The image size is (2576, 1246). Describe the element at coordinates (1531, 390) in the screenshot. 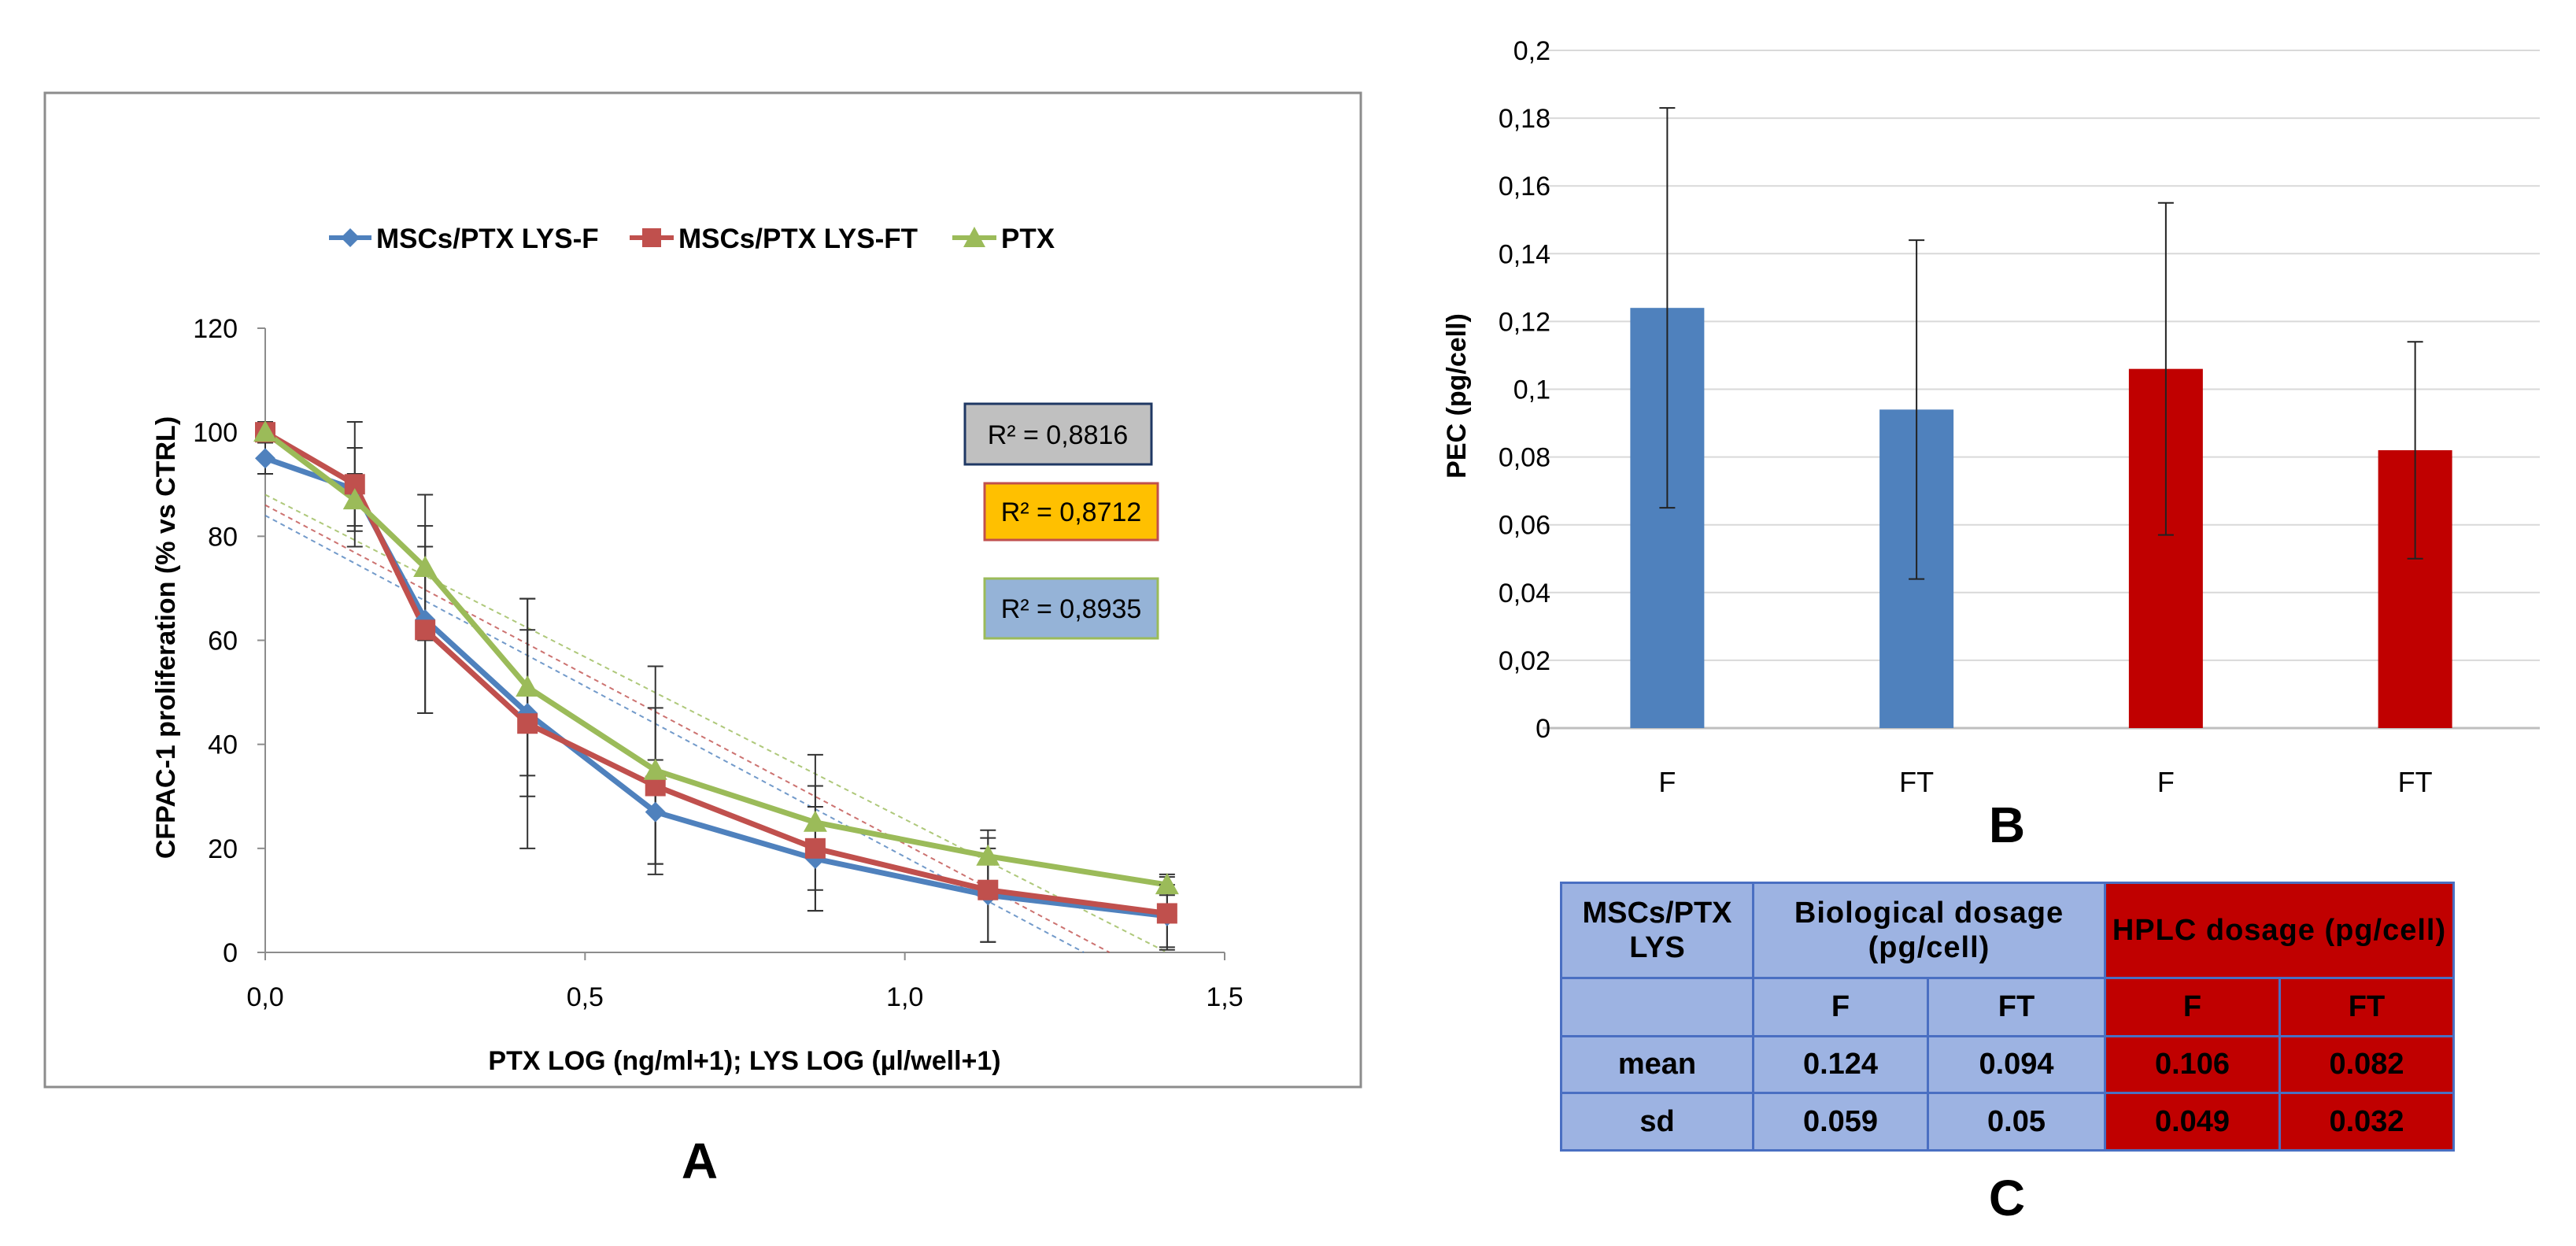

I see `y-tick-label: 0,1` at that location.